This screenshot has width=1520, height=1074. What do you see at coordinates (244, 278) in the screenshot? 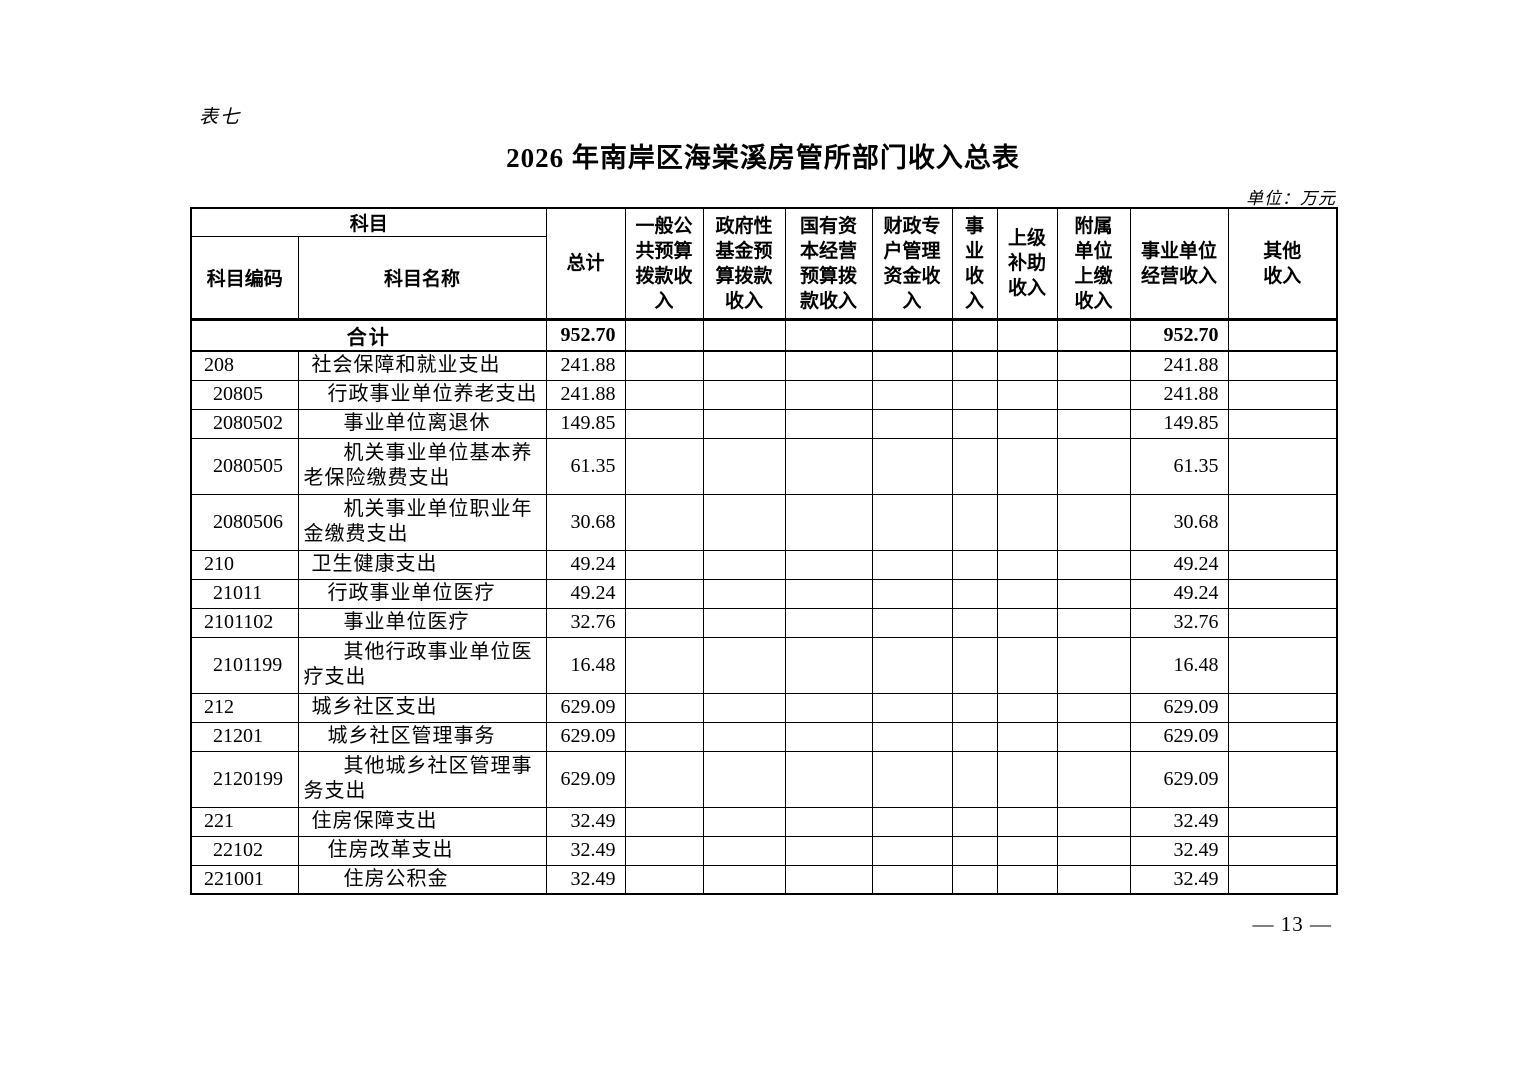
I see `header-subject-code: 科目编码` at bounding box center [244, 278].